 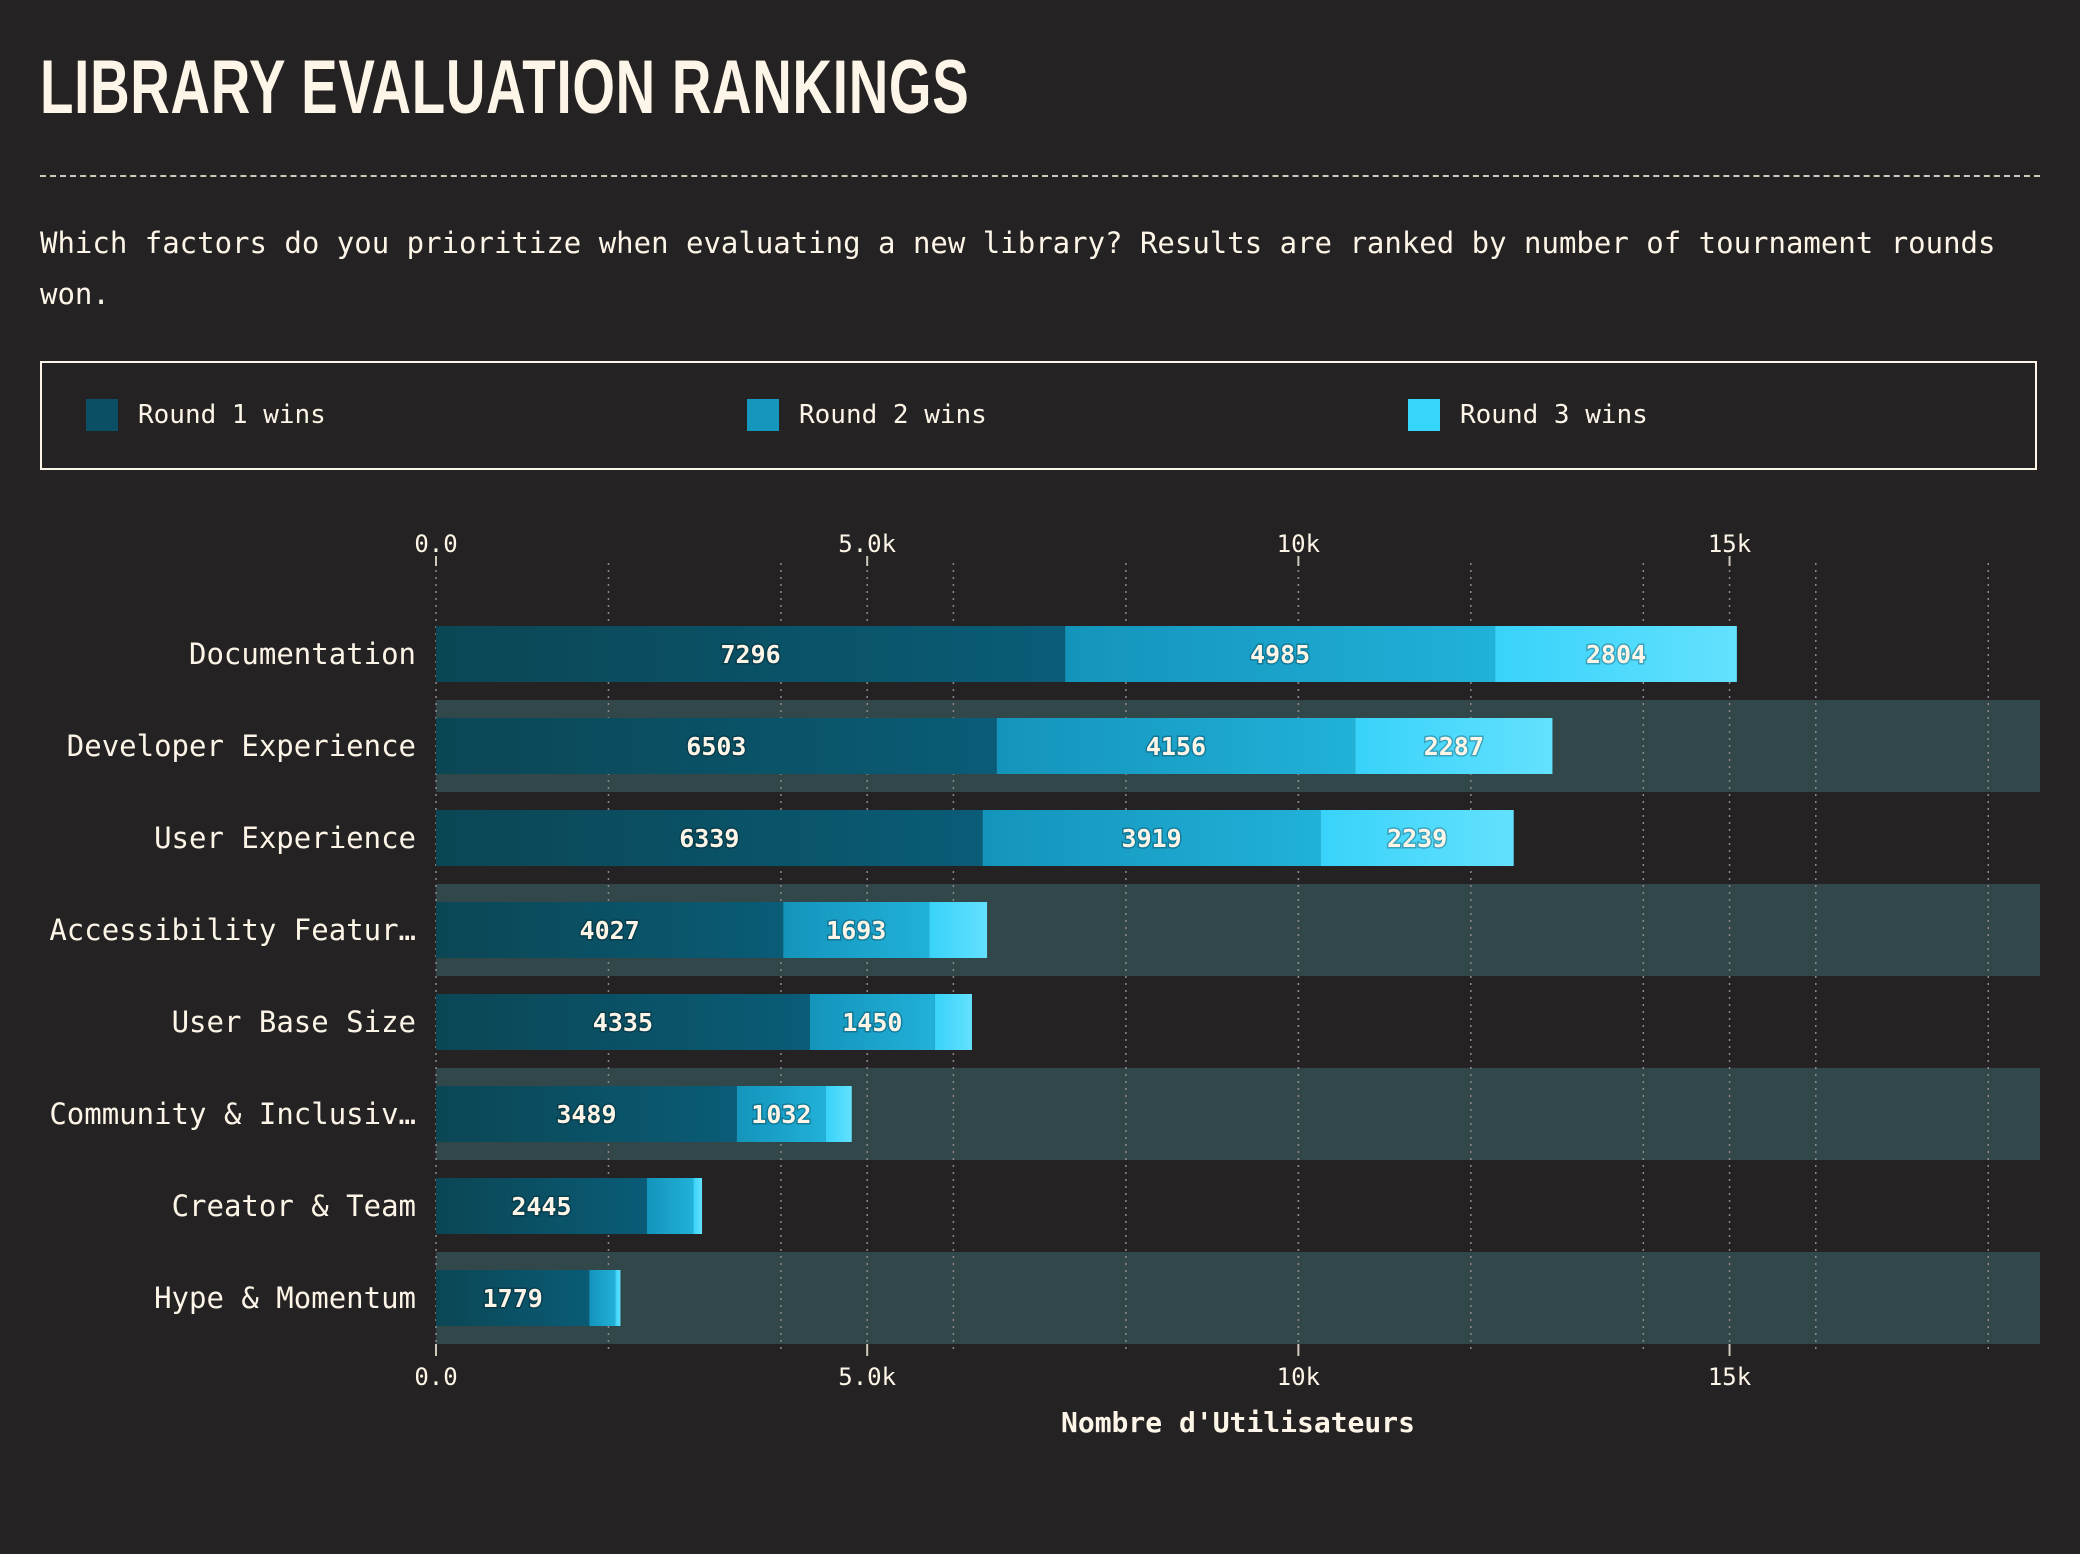 What do you see at coordinates (1299, 1377) in the screenshot?
I see `x-tick-label-bottom: 10k` at bounding box center [1299, 1377].